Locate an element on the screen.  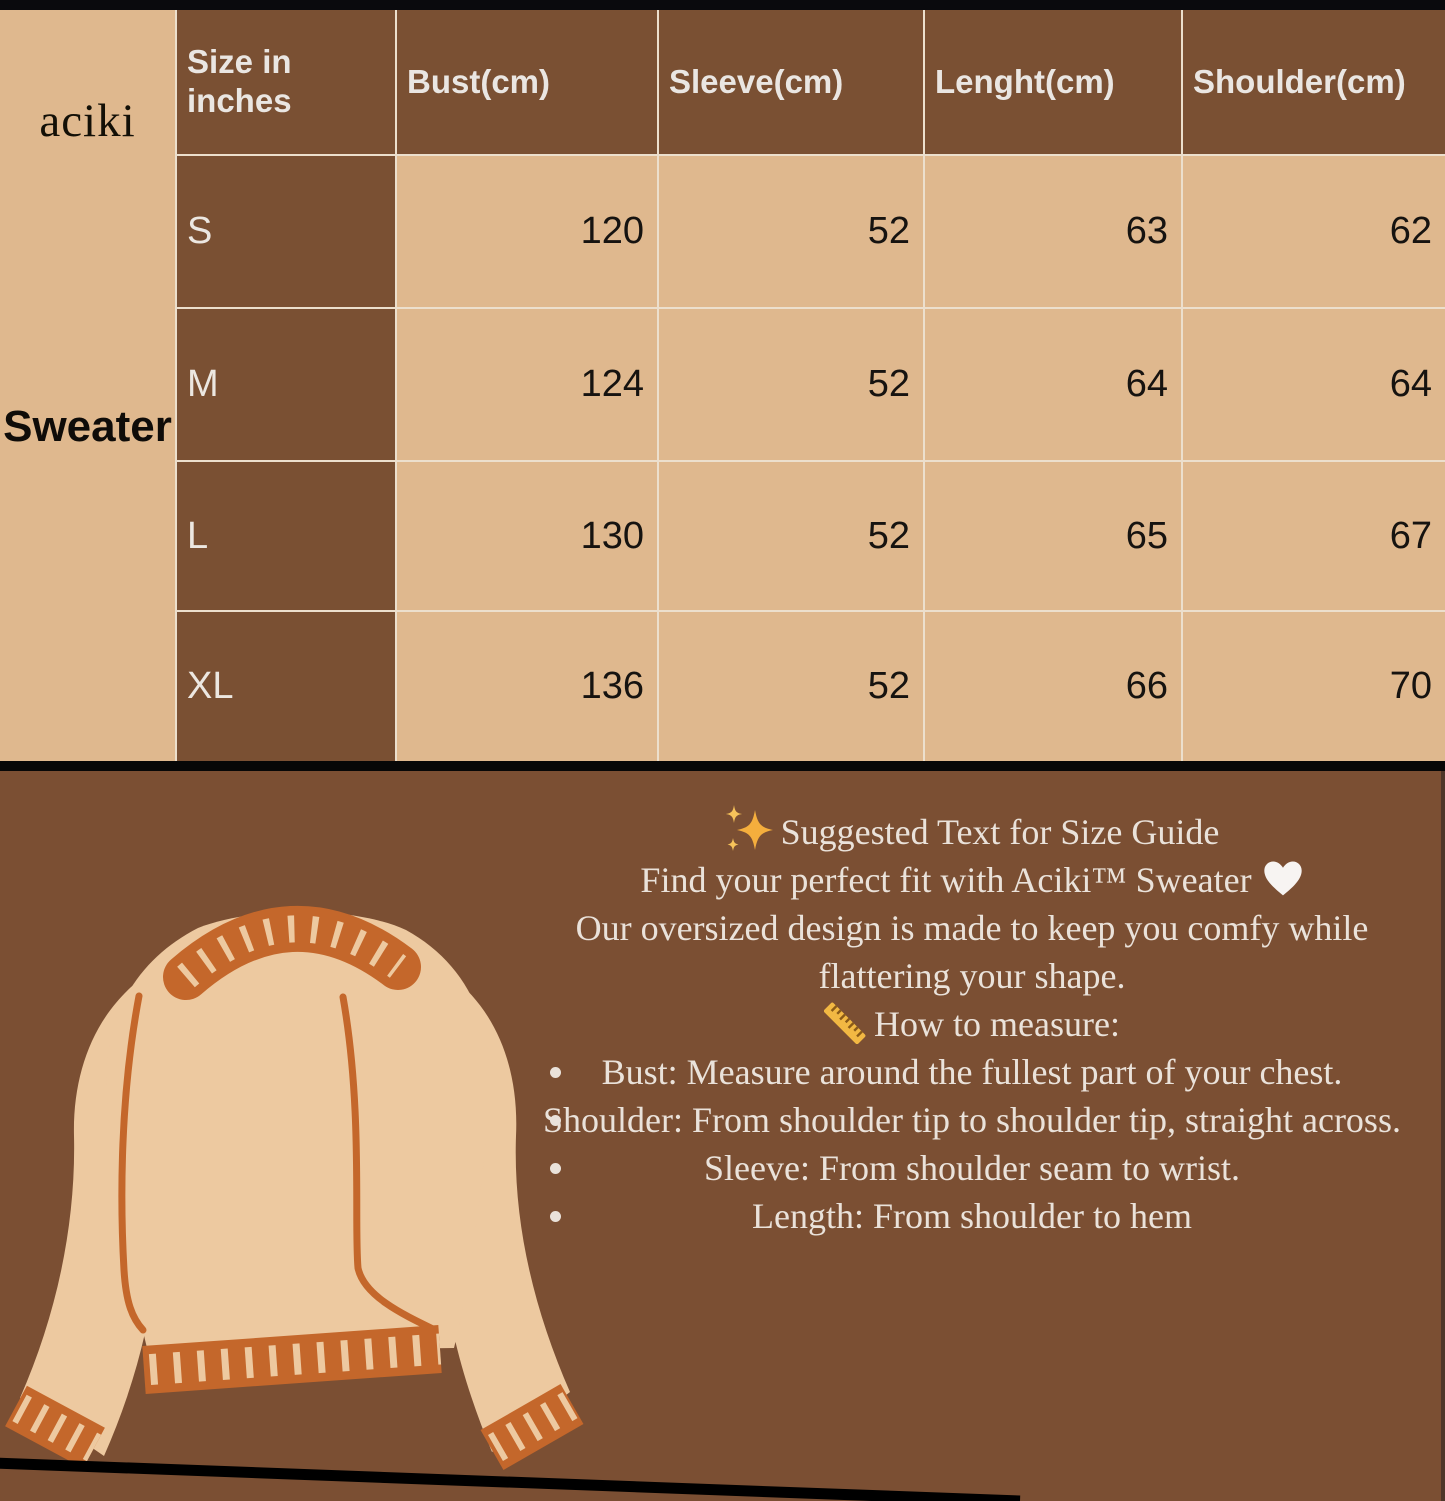
header-bust: Bust(cm) is located at coordinates (527, 82).